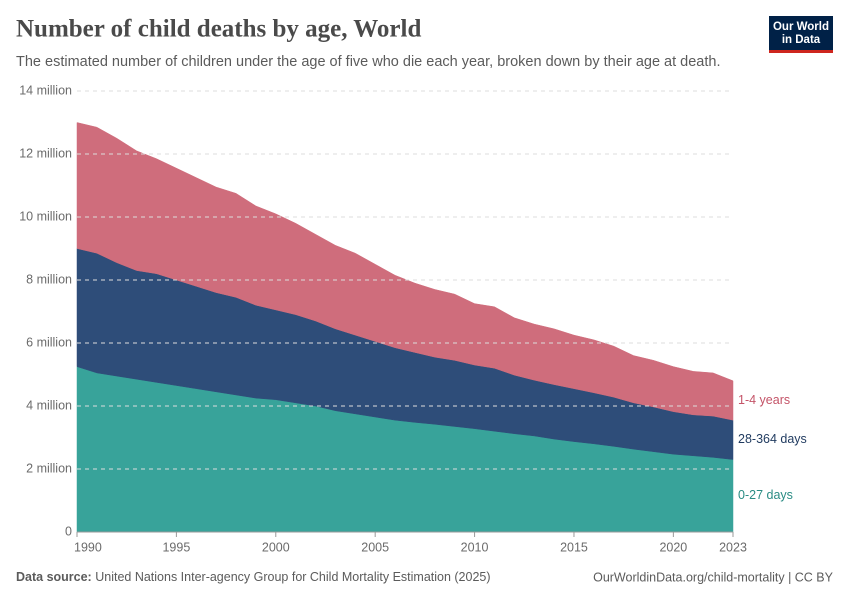 The image size is (850, 600). What do you see at coordinates (801, 27) in the screenshot?
I see `logo-text: Our World` at bounding box center [801, 27].